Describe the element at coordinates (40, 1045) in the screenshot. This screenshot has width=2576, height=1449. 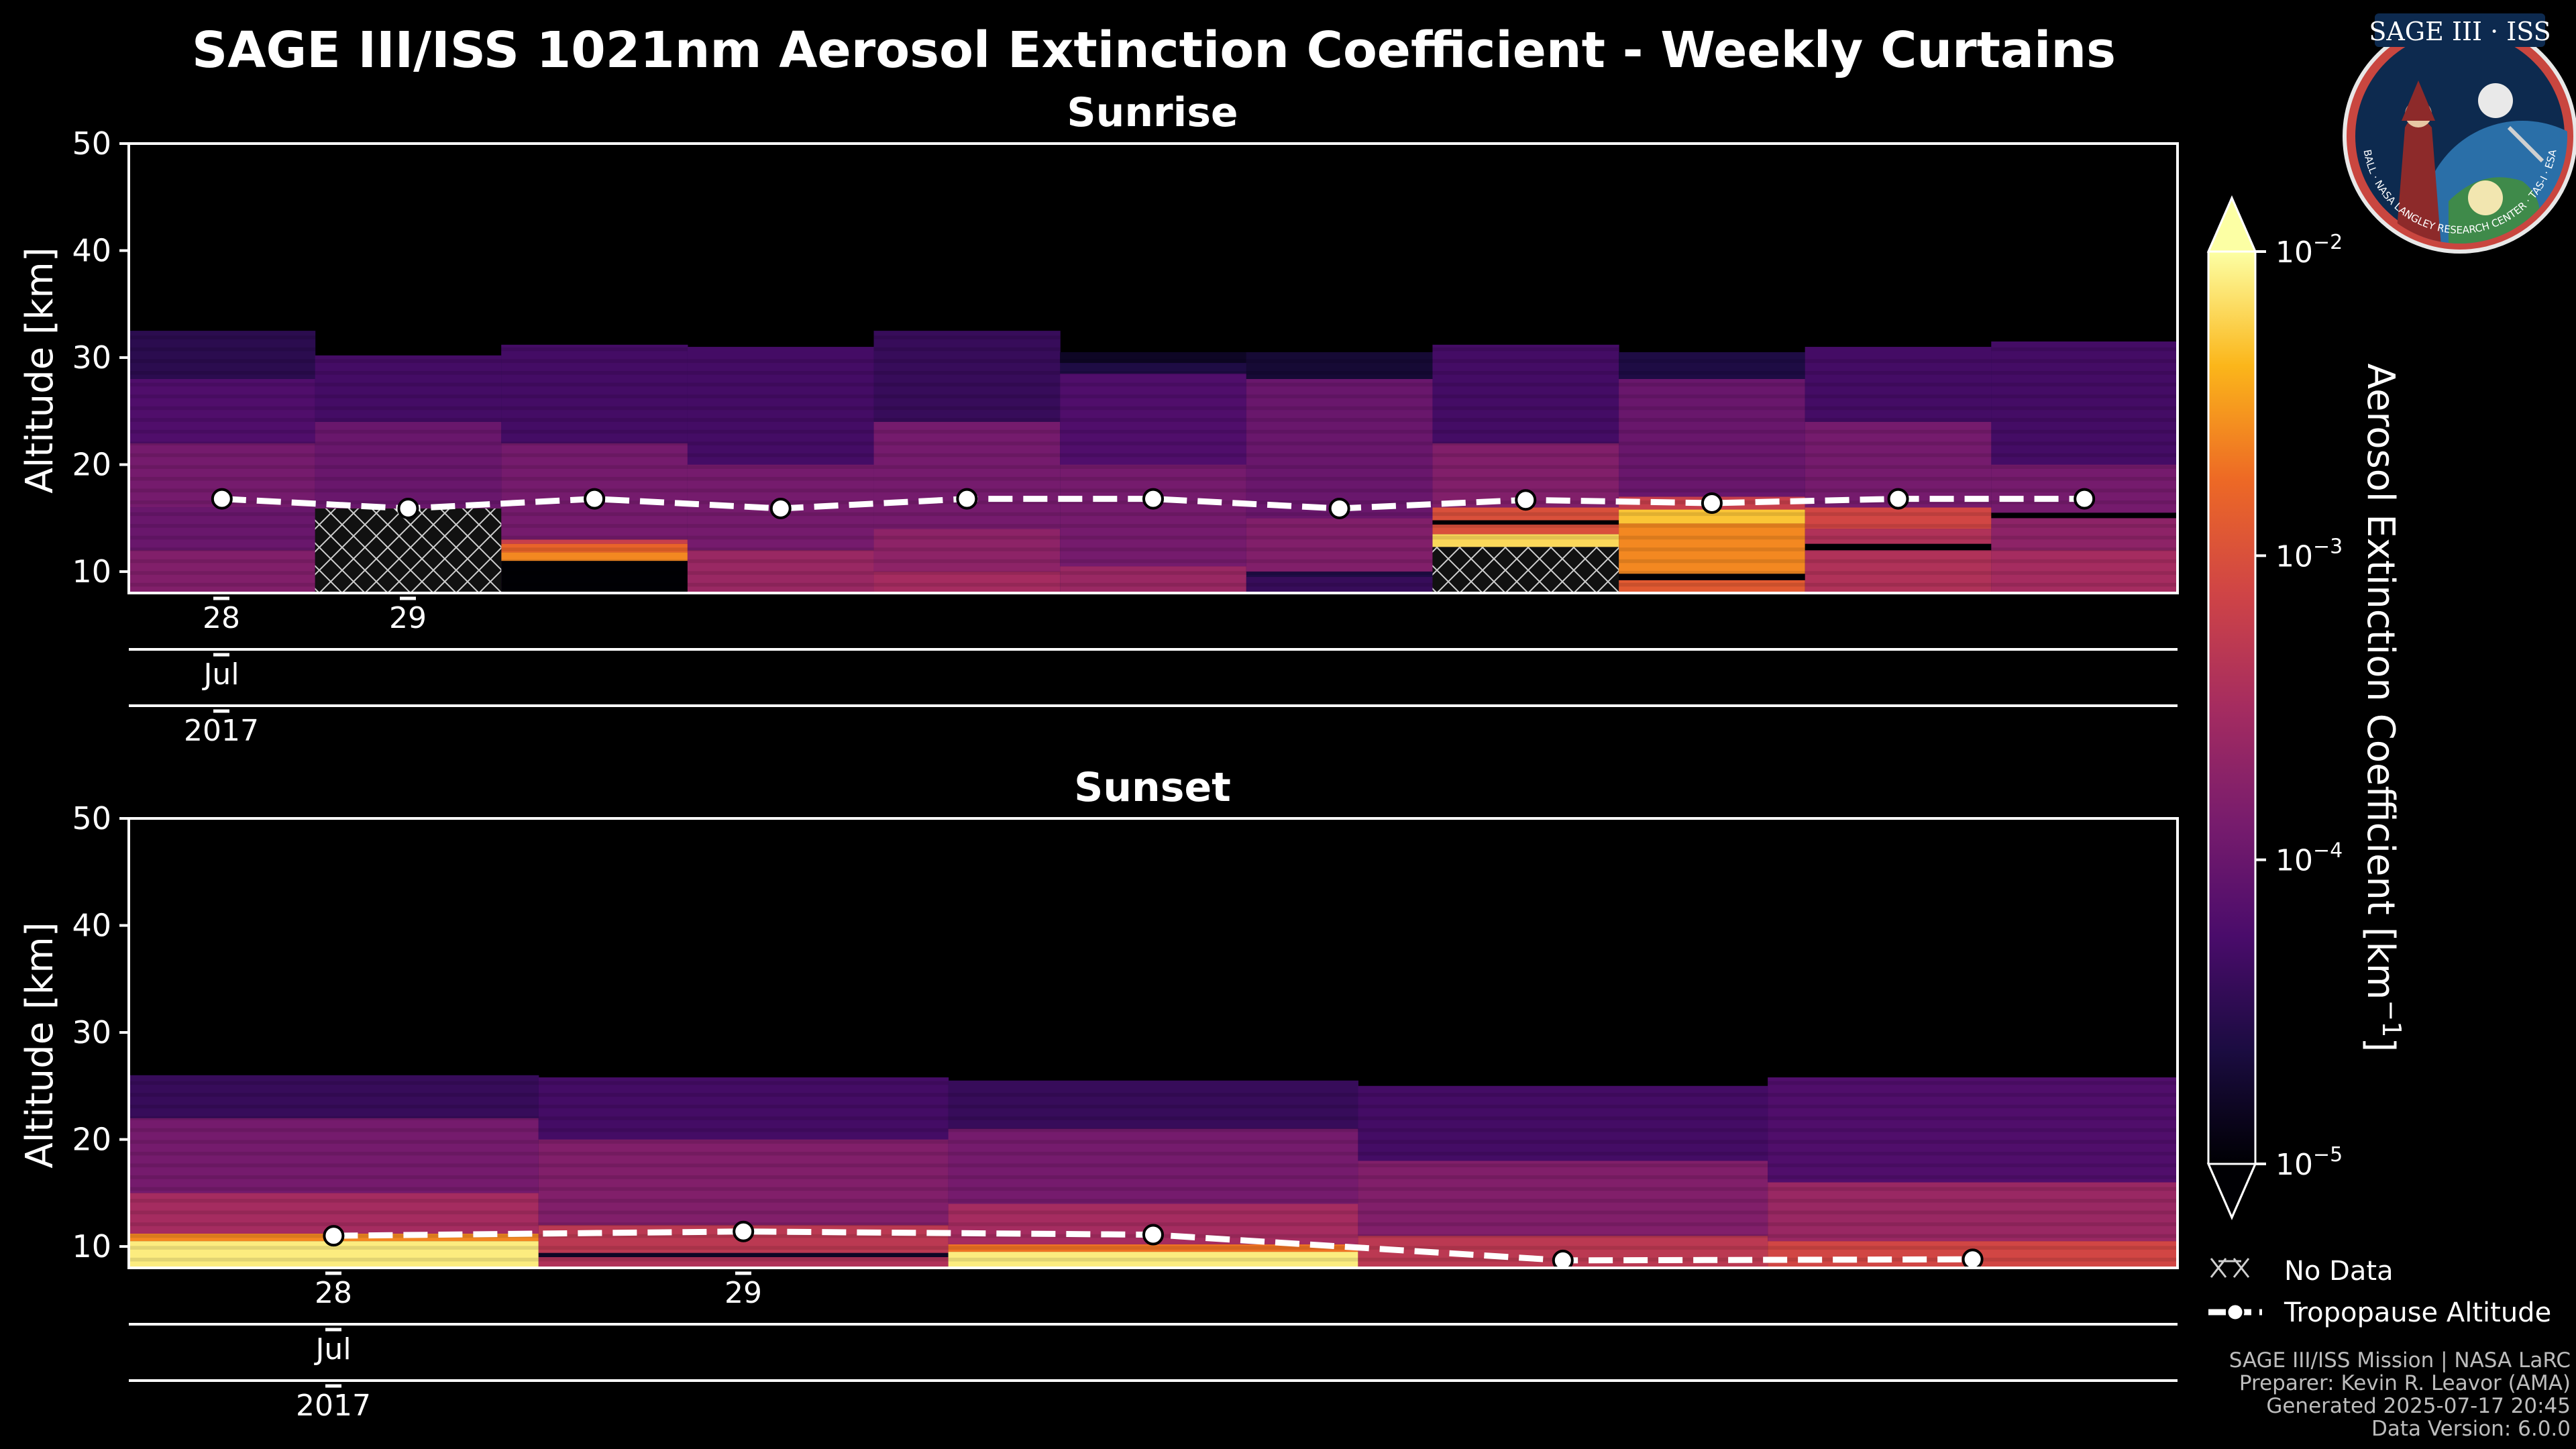
I see `sunset-y-axis-label: Altitude [km]` at that location.